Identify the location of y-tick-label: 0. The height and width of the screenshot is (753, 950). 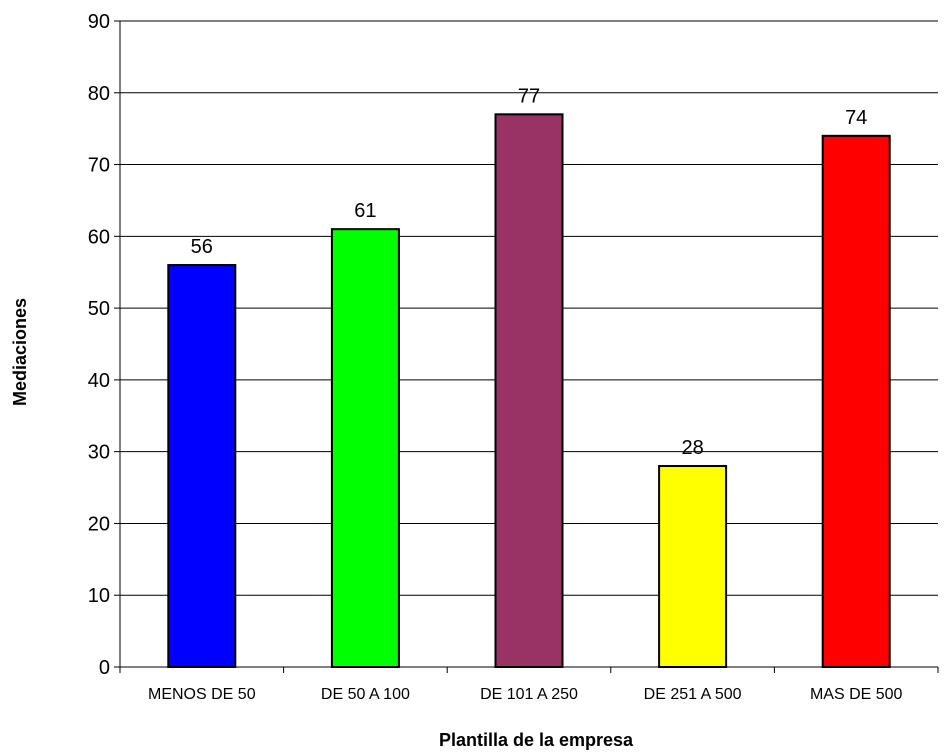
(104, 668).